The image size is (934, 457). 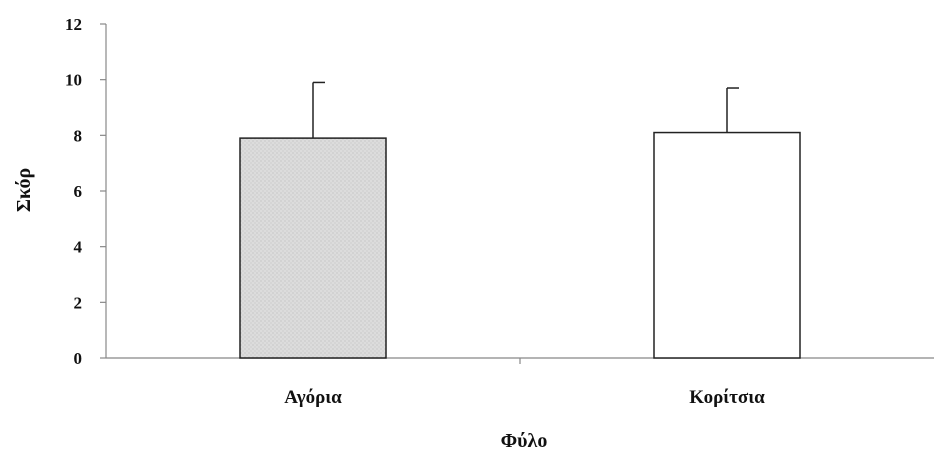 What do you see at coordinates (78, 358) in the screenshot?
I see `y-tick-label: 0` at bounding box center [78, 358].